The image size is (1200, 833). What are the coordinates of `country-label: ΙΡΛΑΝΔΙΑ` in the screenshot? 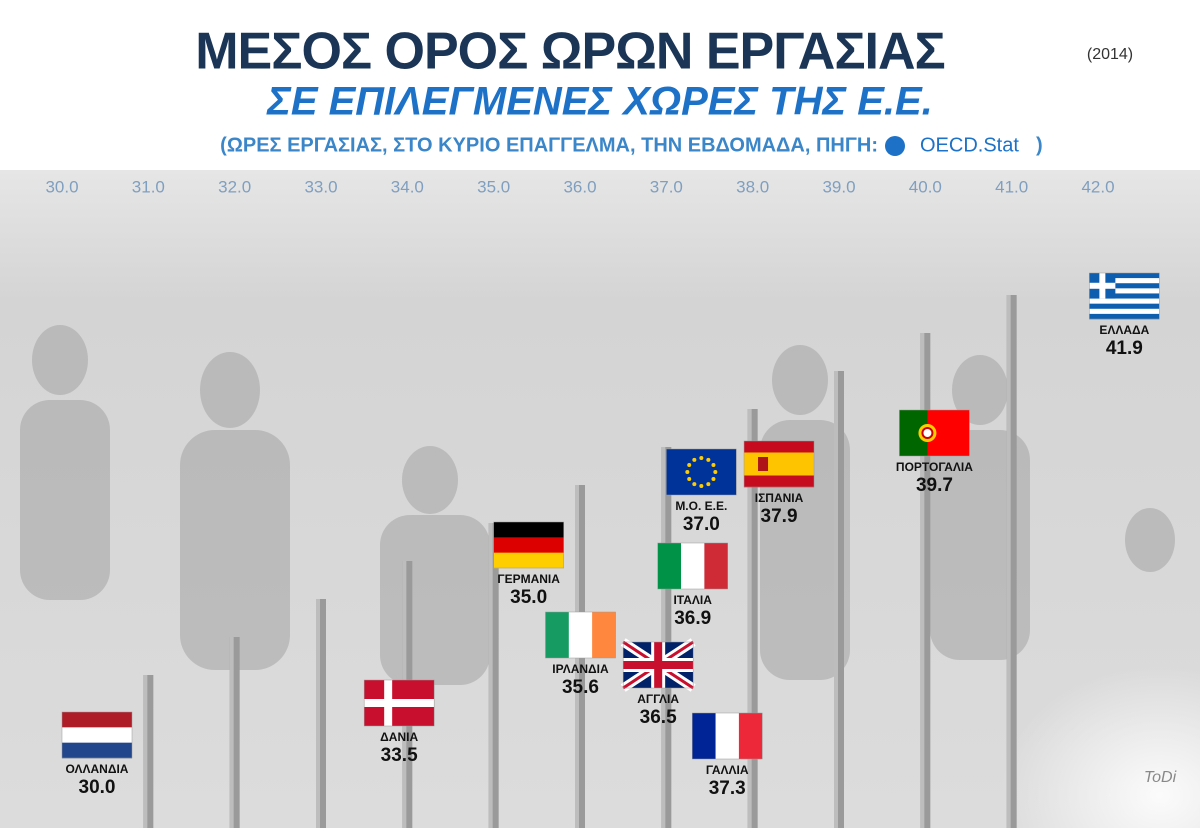 It's located at (580, 669).